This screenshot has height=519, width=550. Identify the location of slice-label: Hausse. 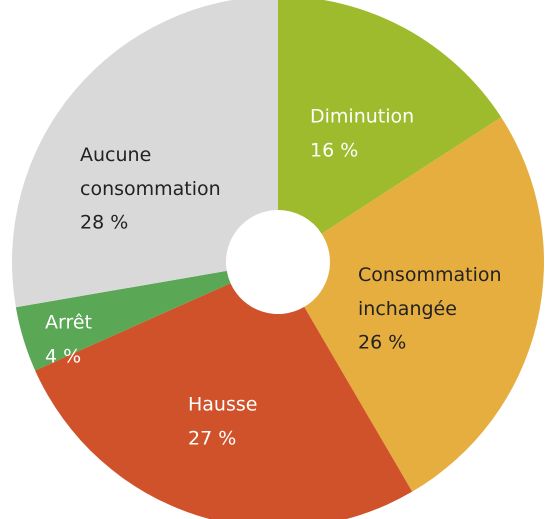
(222, 405).